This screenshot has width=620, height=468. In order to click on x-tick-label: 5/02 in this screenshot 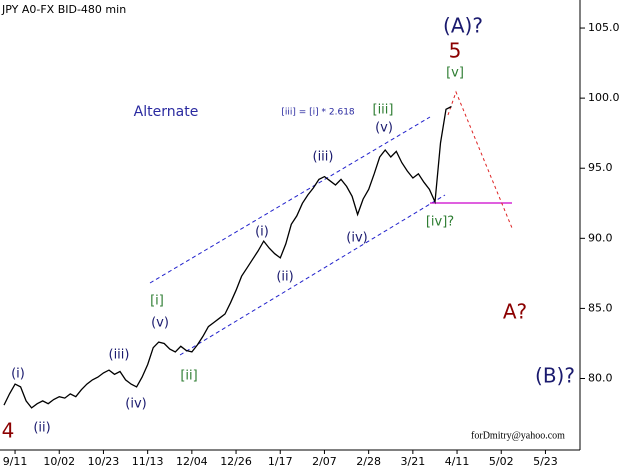, I will do `click(501, 461)`.